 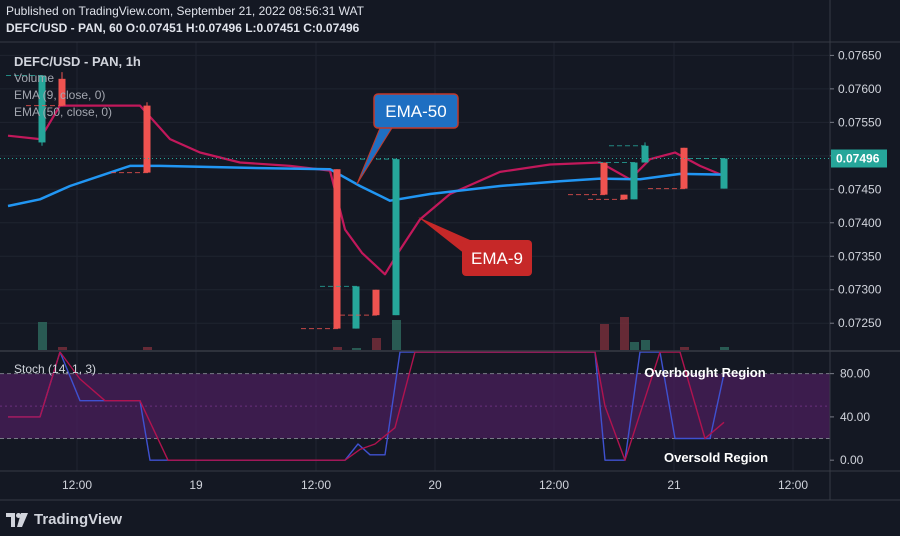 I want to click on price-tick-label: 0.07550, so click(x=860, y=122).